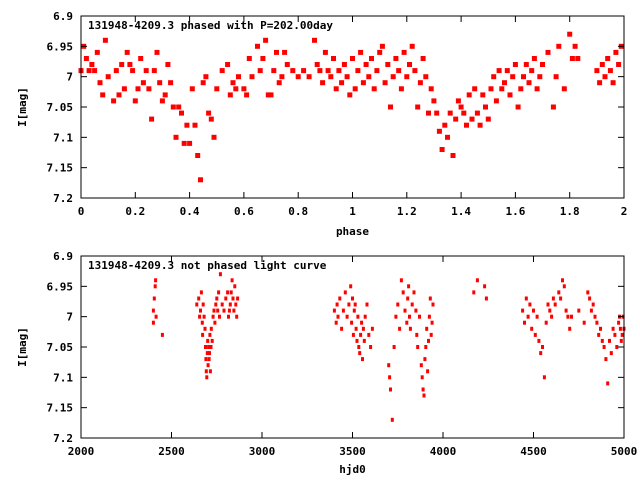 The width and height of the screenshot is (640, 480). Describe the element at coordinates (533, 451) in the screenshot. I see `x-tick-label: 4500` at that location.